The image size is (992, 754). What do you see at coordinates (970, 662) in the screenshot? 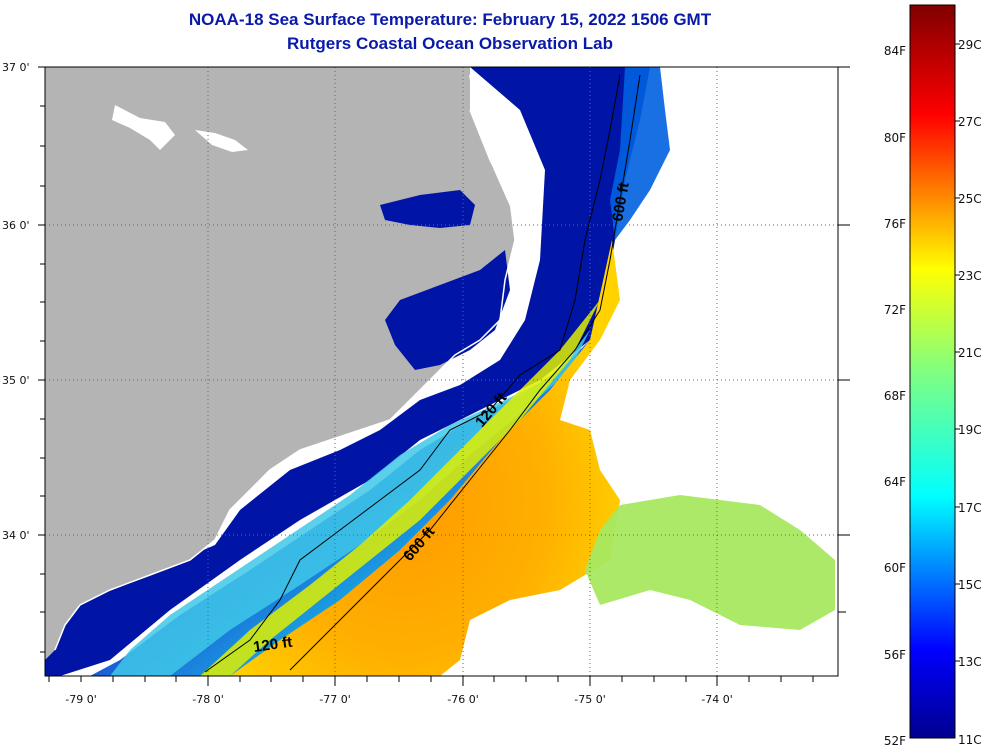
I see `colorbar-label-c: 13C` at bounding box center [970, 662].